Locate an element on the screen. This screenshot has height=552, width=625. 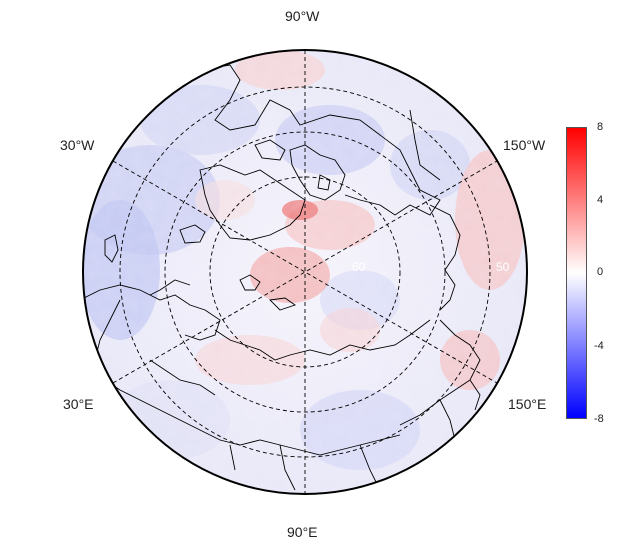
colorbar-tick: -4 is located at coordinates (599, 346).